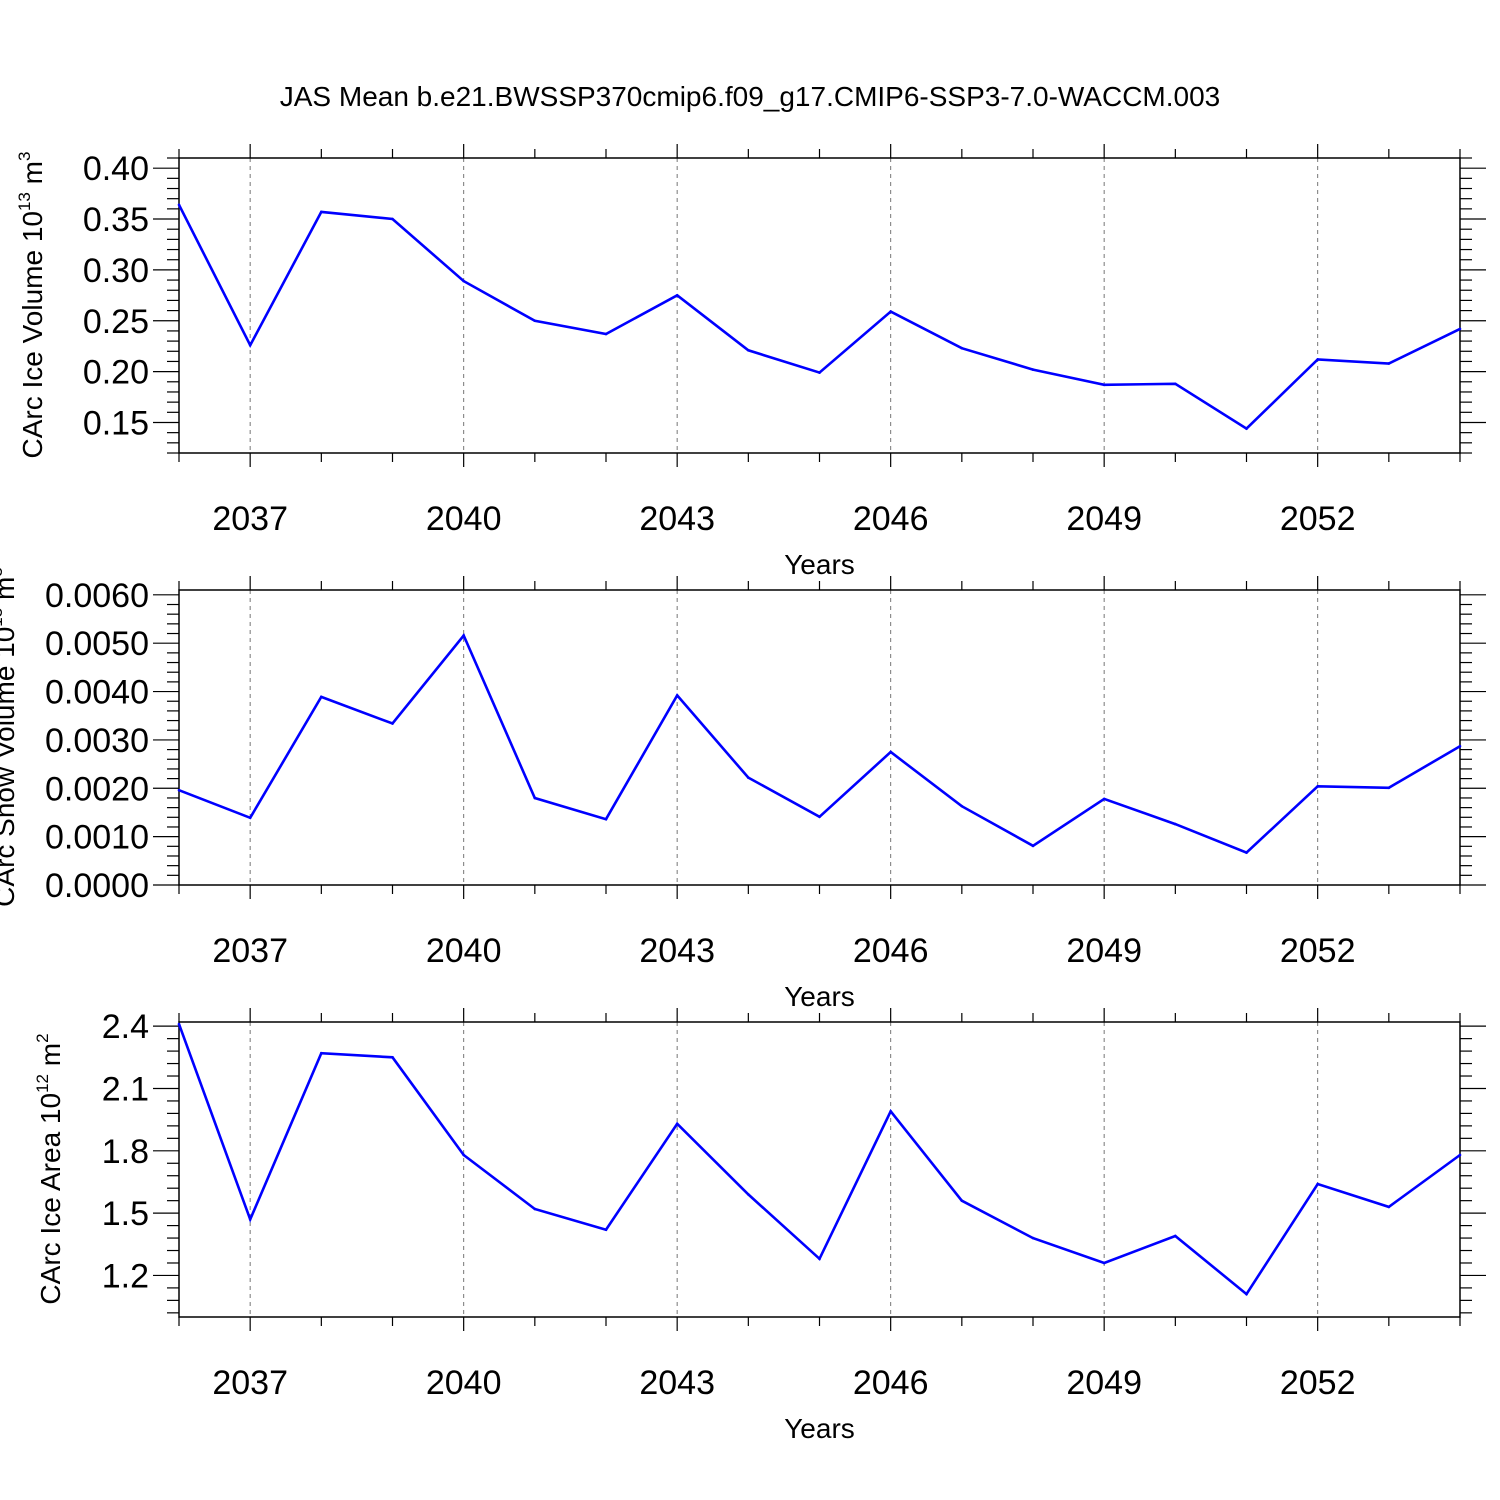 The height and width of the screenshot is (1500, 1500). I want to click on y-tick-label: 0.35, so click(116, 220).